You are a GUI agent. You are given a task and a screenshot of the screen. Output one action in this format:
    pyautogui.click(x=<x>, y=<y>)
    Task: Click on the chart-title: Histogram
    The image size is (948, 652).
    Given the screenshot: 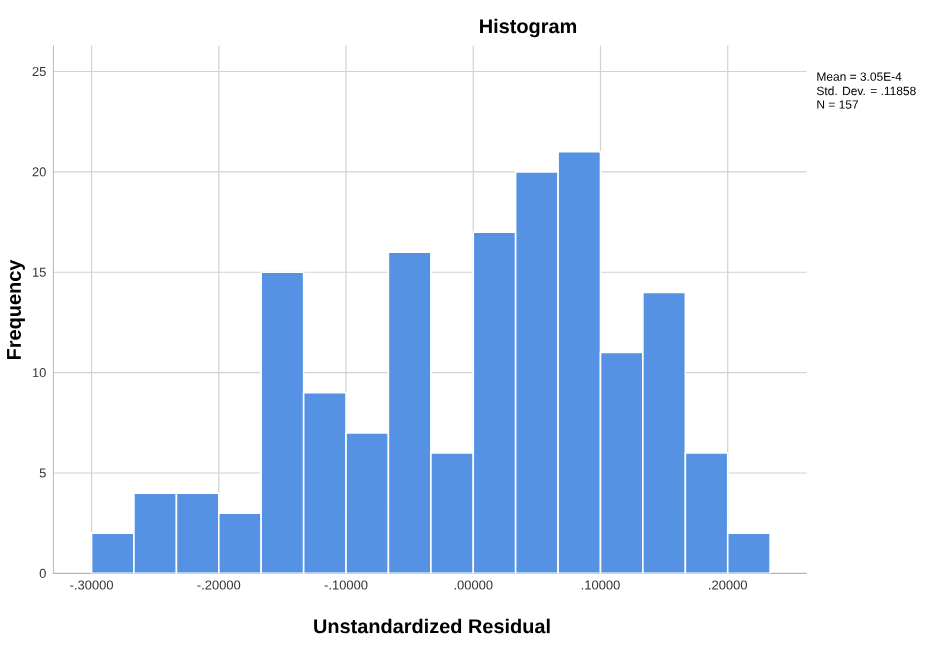 What is the action you would take?
    pyautogui.click(x=528, y=28)
    